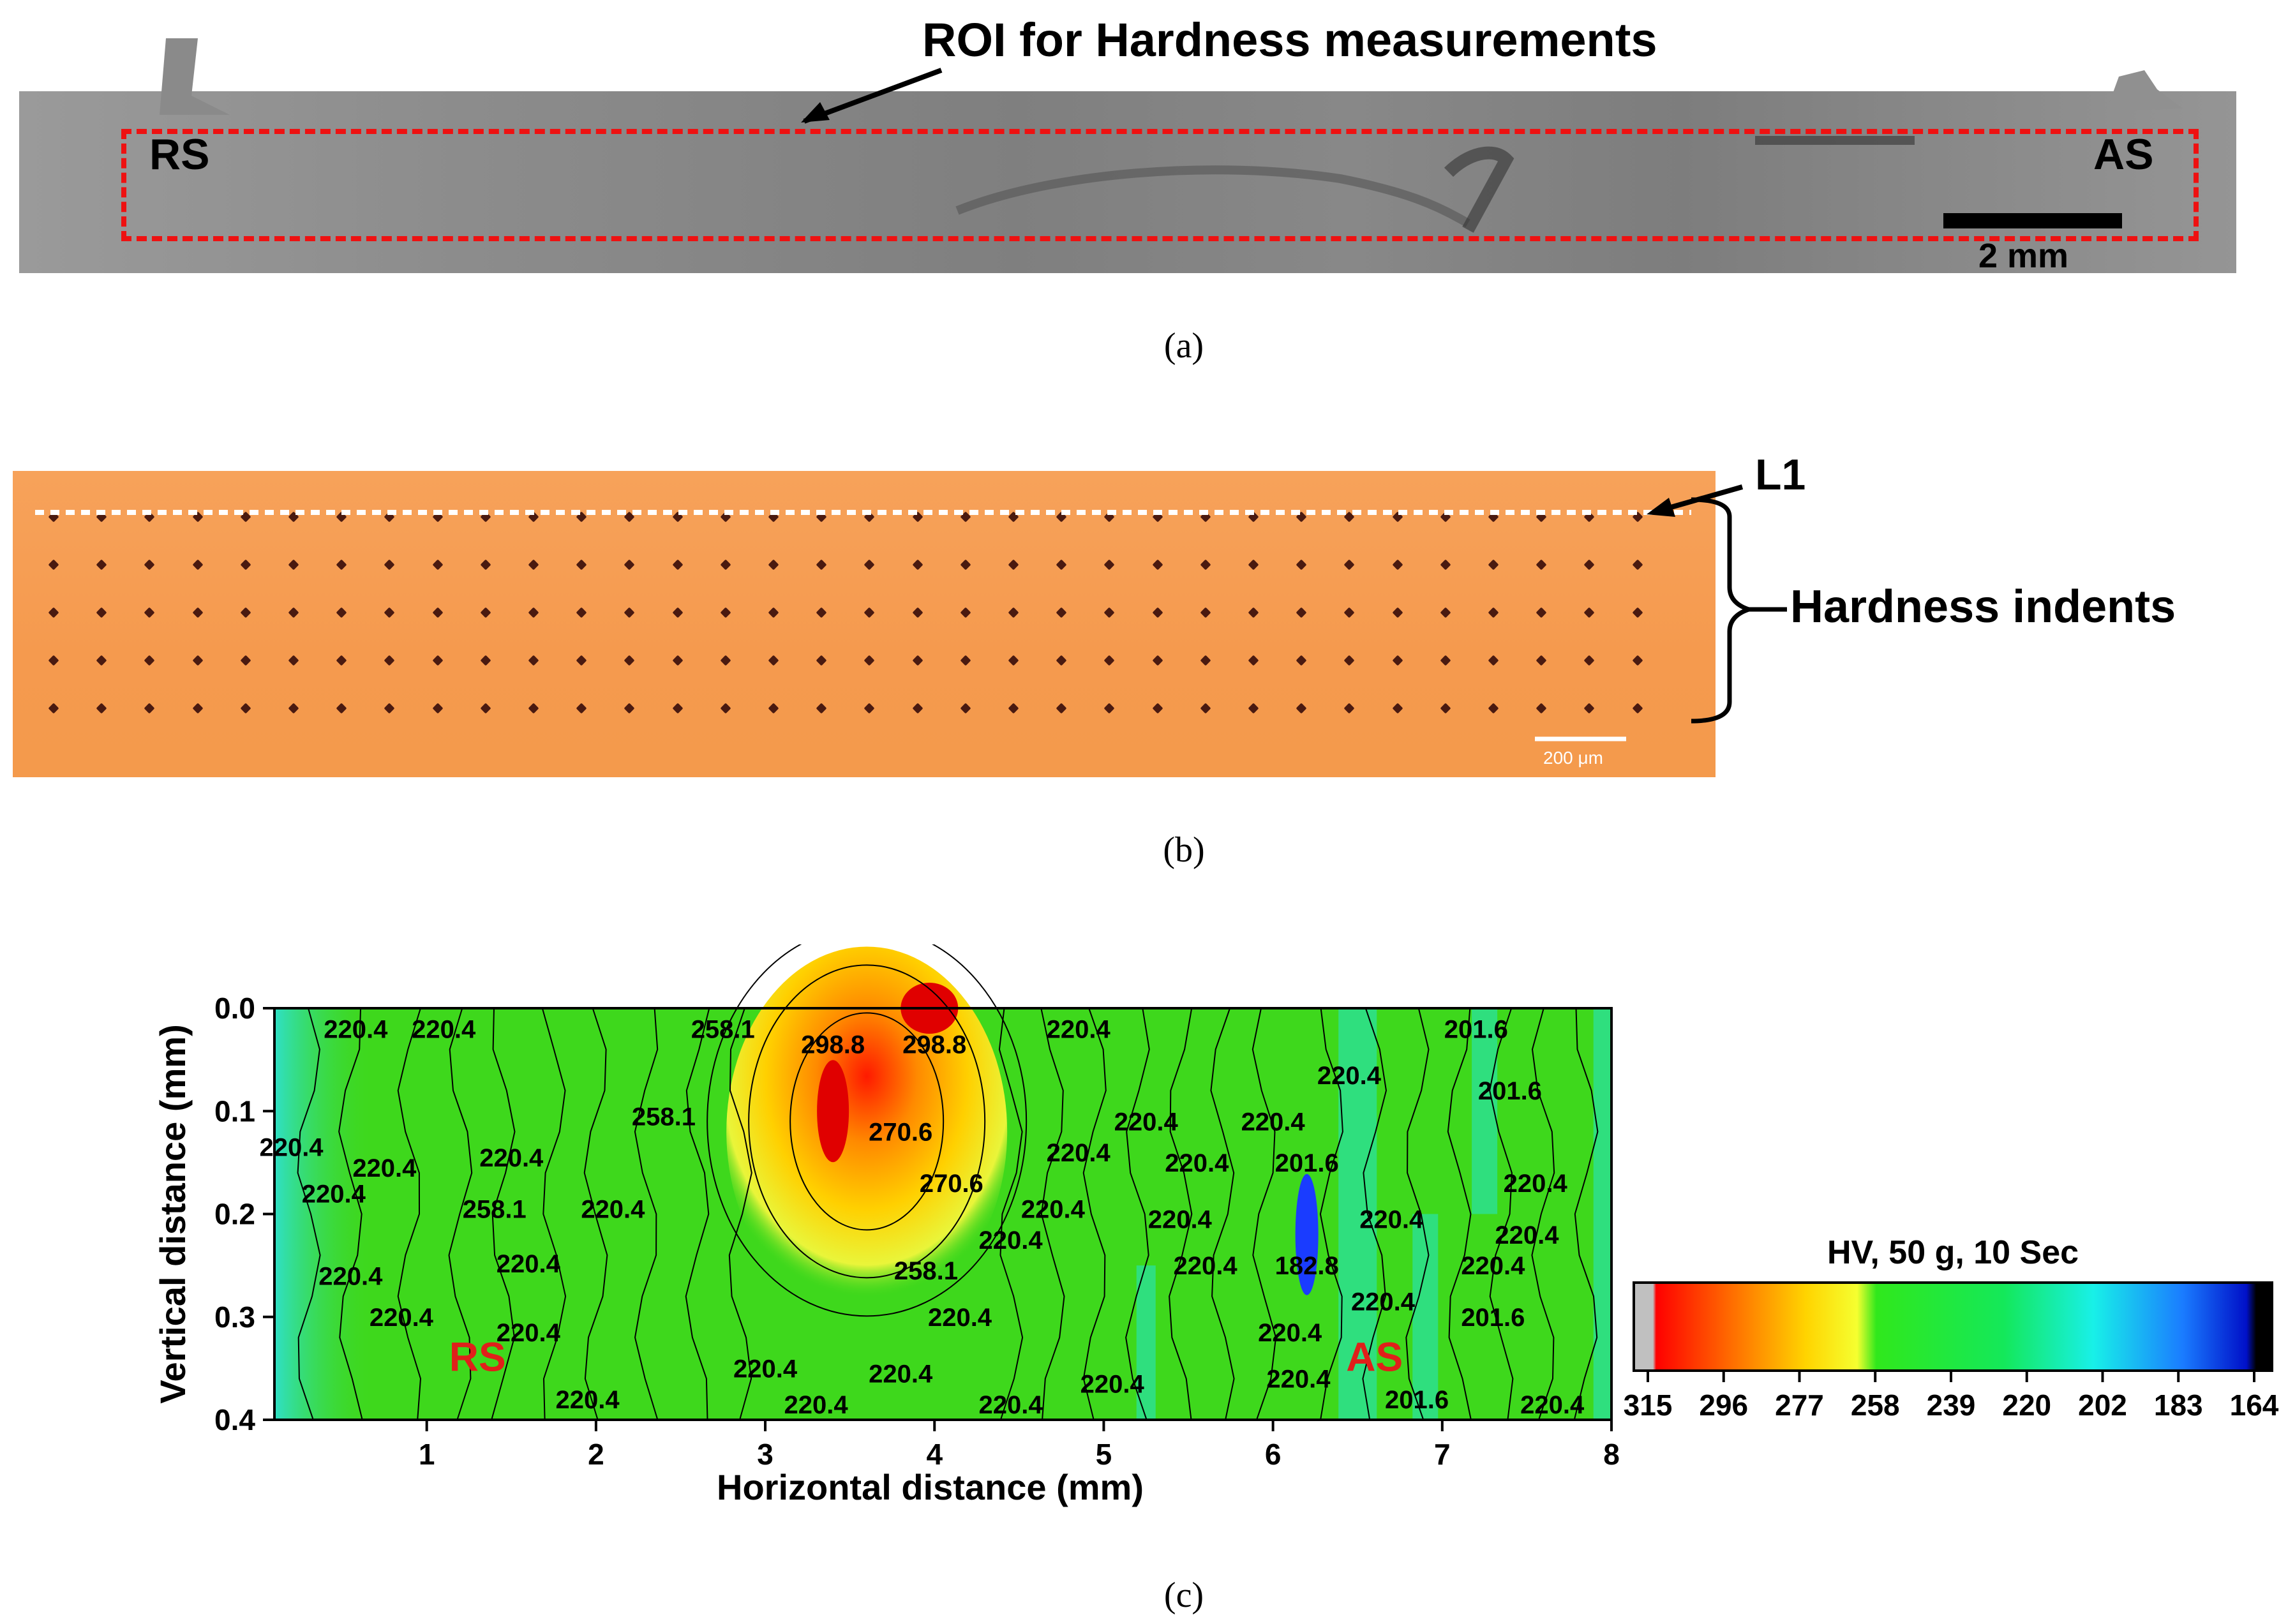  I want to click on x-tick-label: 7, so click(1442, 1455).